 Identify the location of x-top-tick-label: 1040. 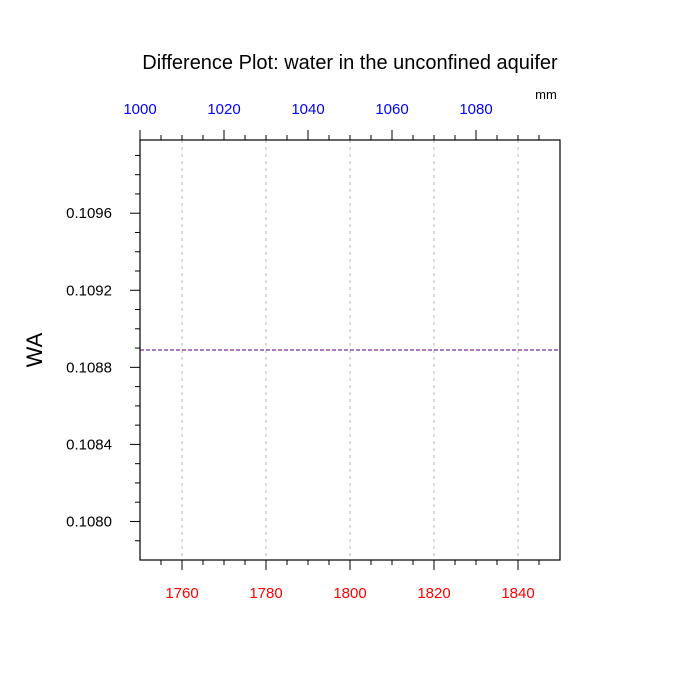
(307, 109).